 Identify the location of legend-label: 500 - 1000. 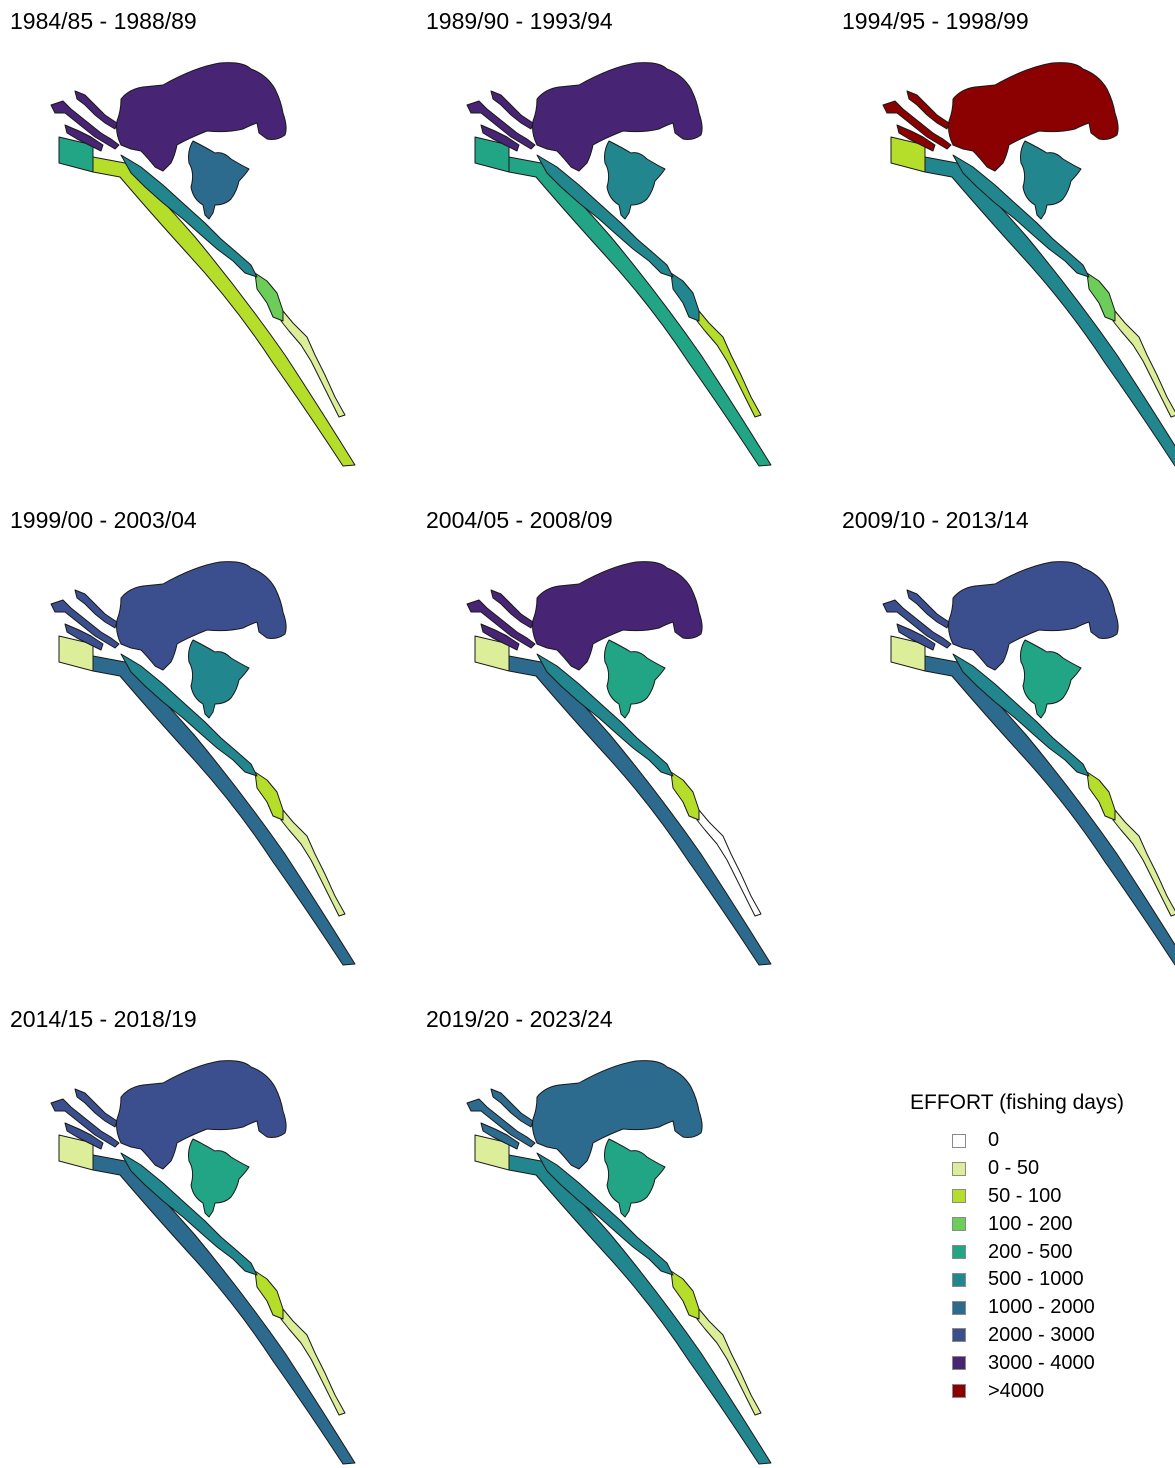
(1036, 1279).